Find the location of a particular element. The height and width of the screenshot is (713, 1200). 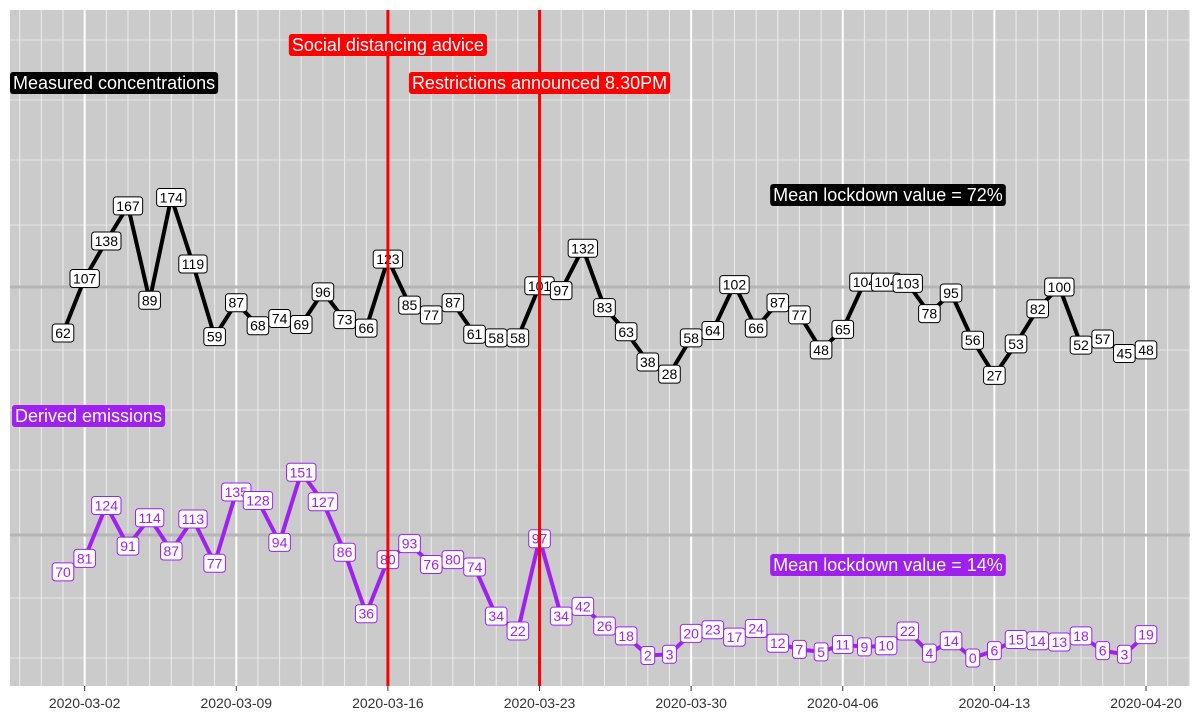

value-label-group: 73 is located at coordinates (344, 320).